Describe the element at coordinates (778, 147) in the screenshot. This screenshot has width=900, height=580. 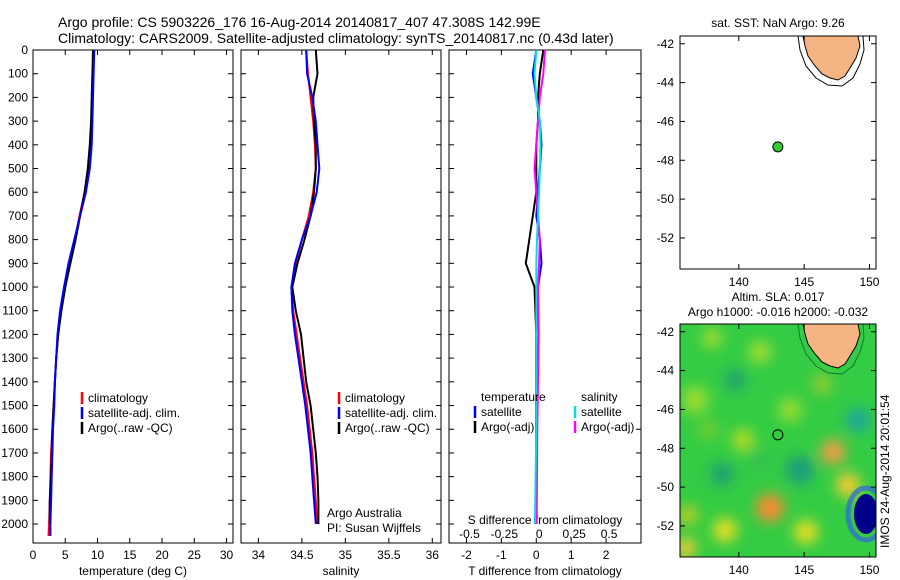
I see `argo-position-marker` at that location.